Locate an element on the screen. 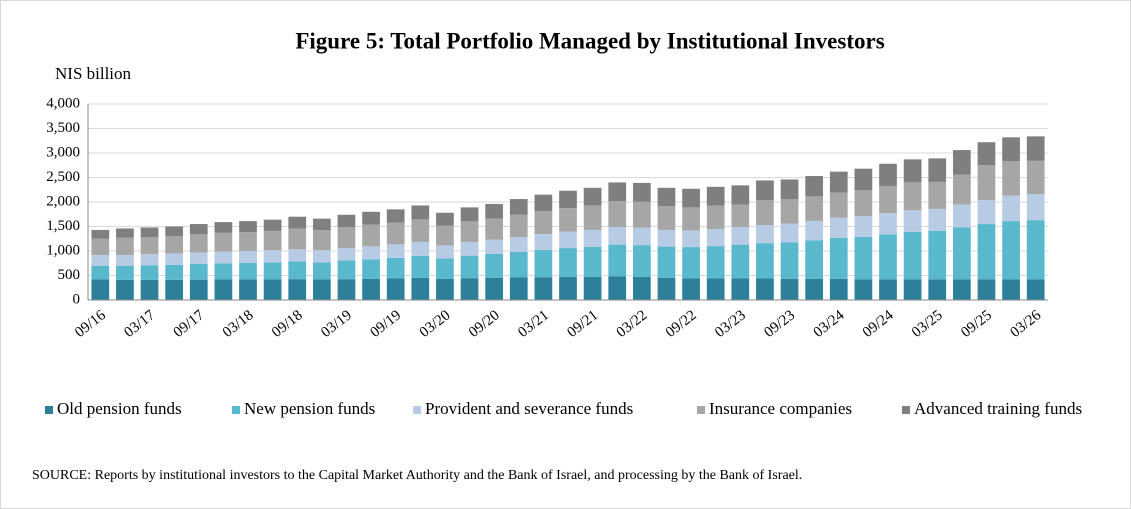  legend-label: Old pension funds is located at coordinates (119, 408).